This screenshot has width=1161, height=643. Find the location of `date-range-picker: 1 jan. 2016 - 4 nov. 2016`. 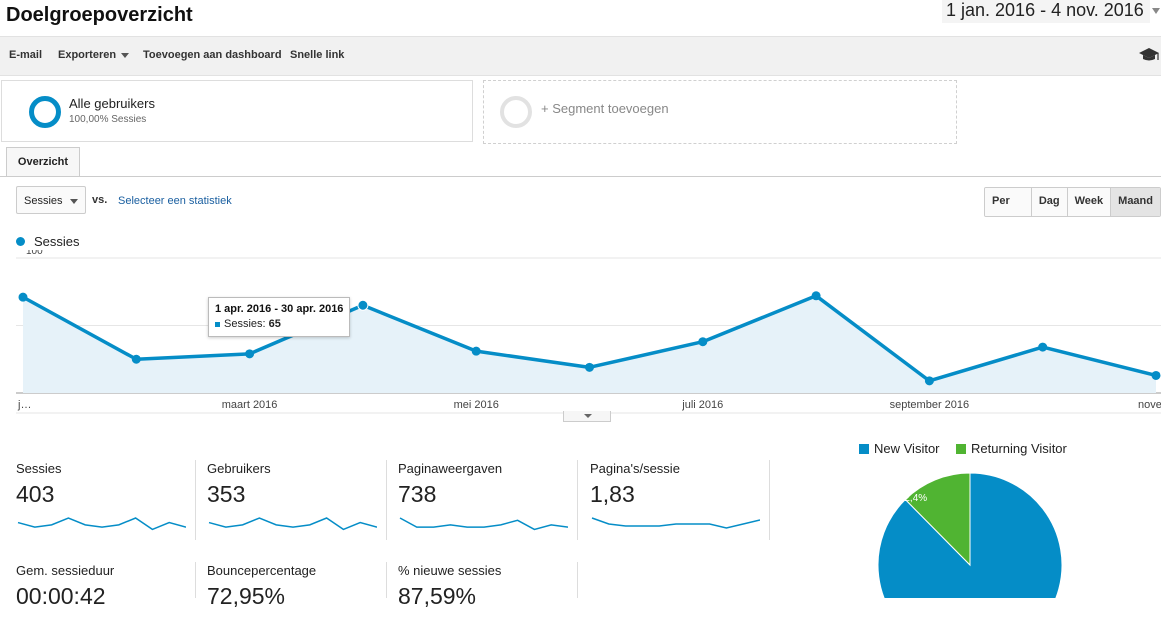

date-range-picker: 1 jan. 2016 - 4 nov. 2016 is located at coordinates (1046, 11).